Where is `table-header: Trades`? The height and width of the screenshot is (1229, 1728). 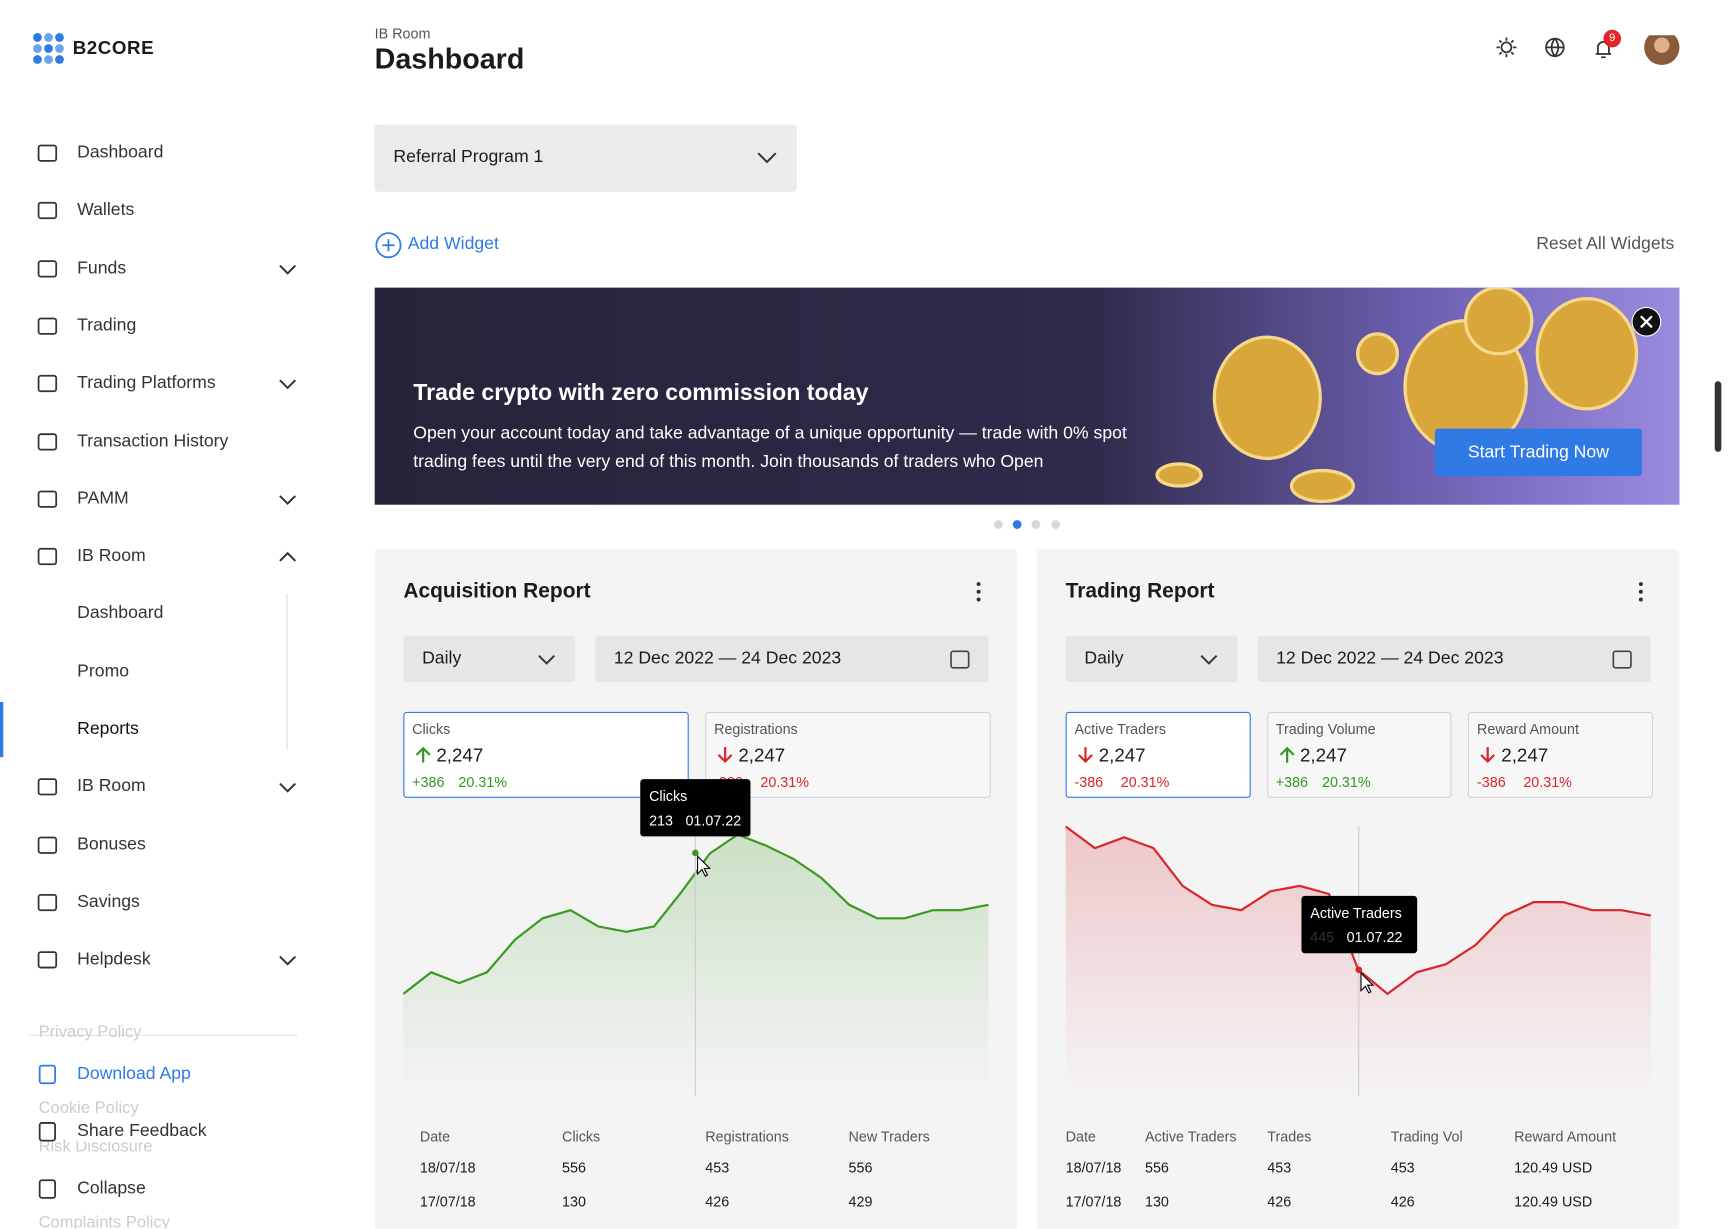 table-header: Trades is located at coordinates (1289, 1136).